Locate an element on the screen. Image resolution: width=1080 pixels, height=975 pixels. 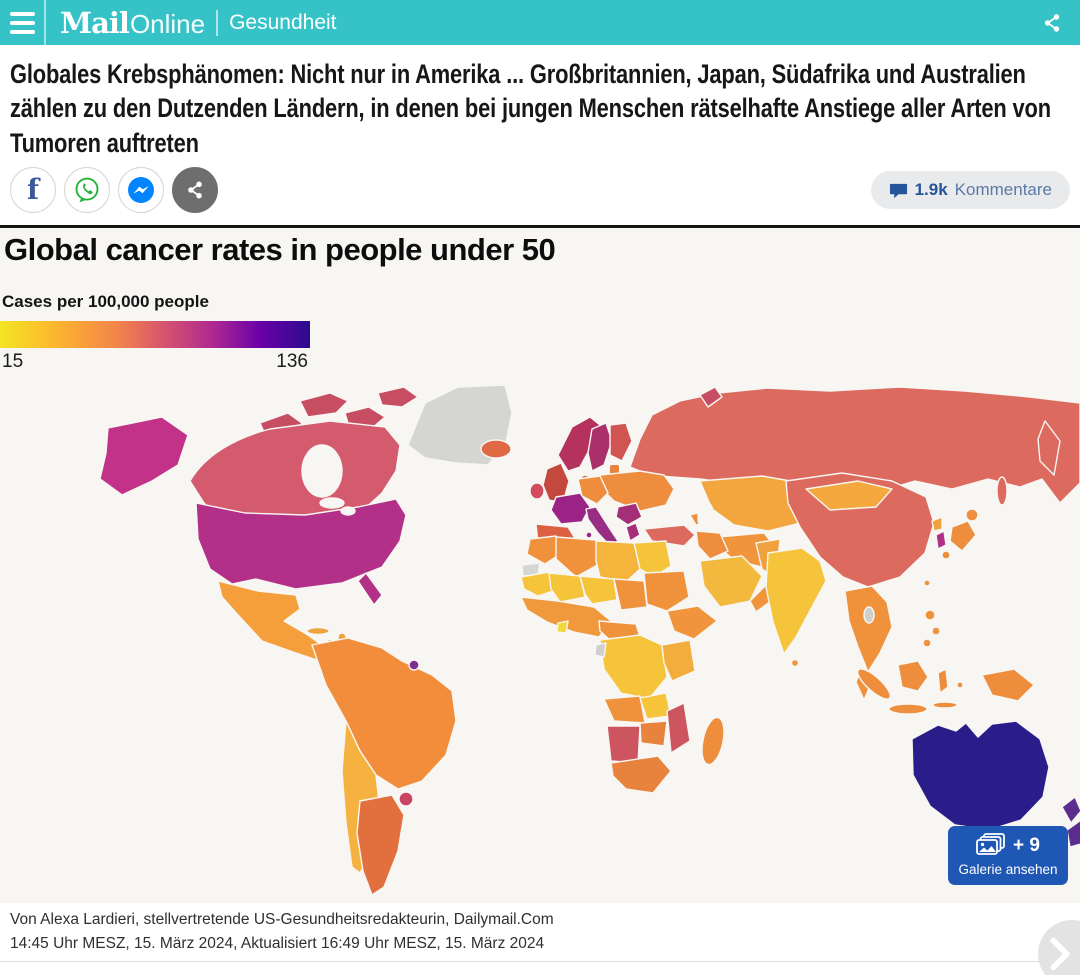
indonesia-sulawesi is located at coordinates (943, 681).